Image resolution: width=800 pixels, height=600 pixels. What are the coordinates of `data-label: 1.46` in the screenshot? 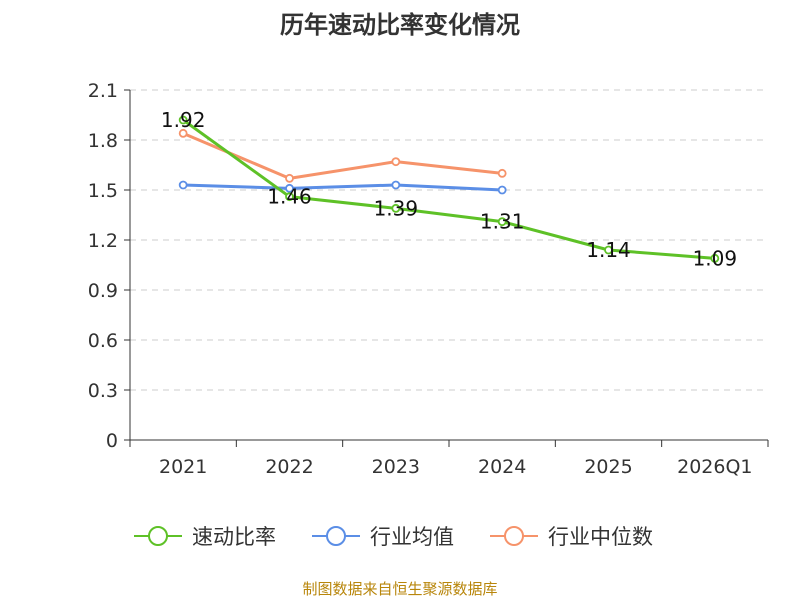 It's located at (289, 197).